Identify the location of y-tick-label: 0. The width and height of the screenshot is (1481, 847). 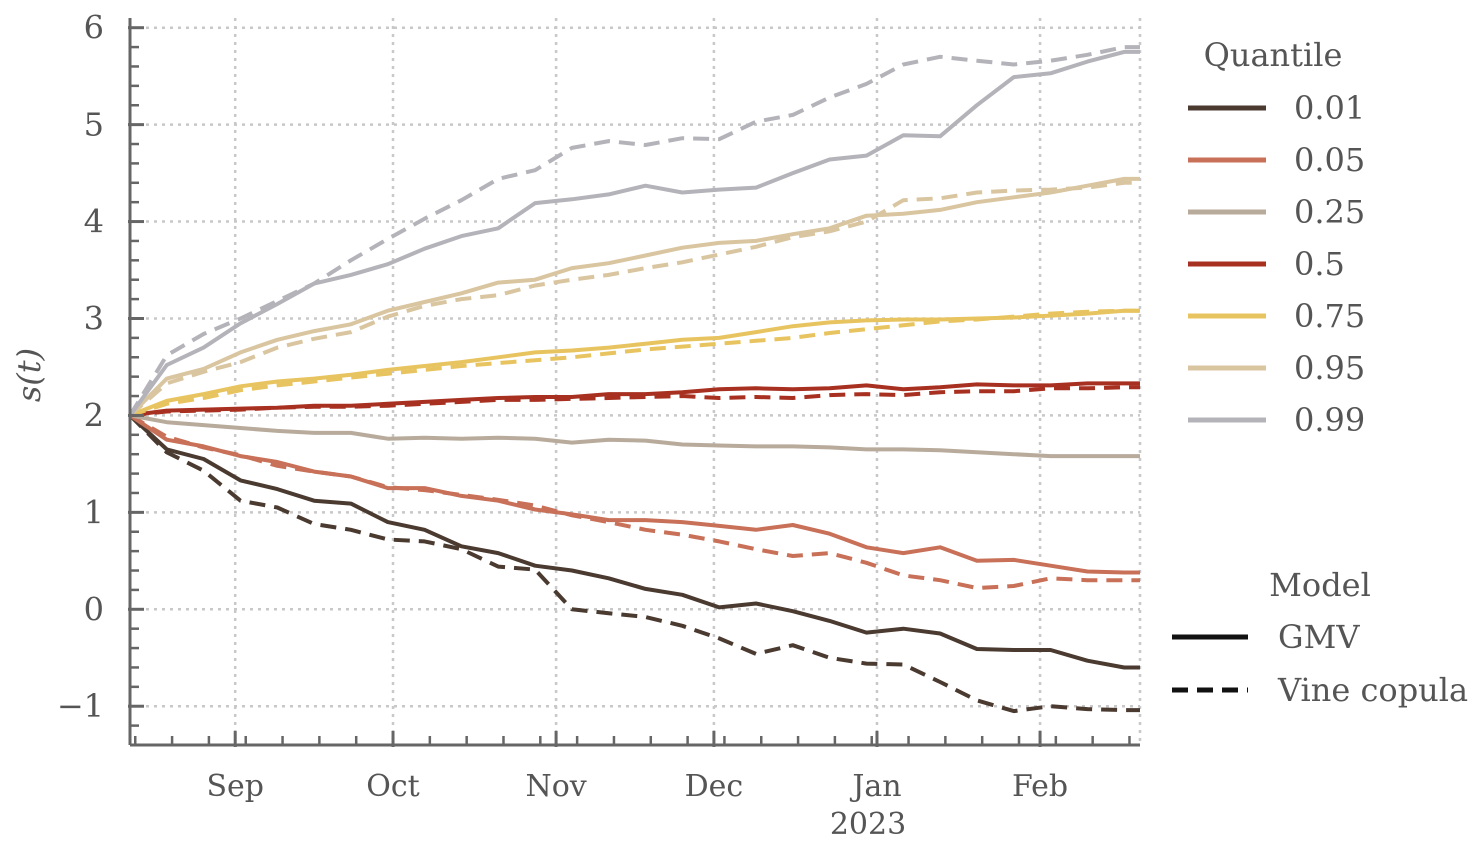
(94, 609).